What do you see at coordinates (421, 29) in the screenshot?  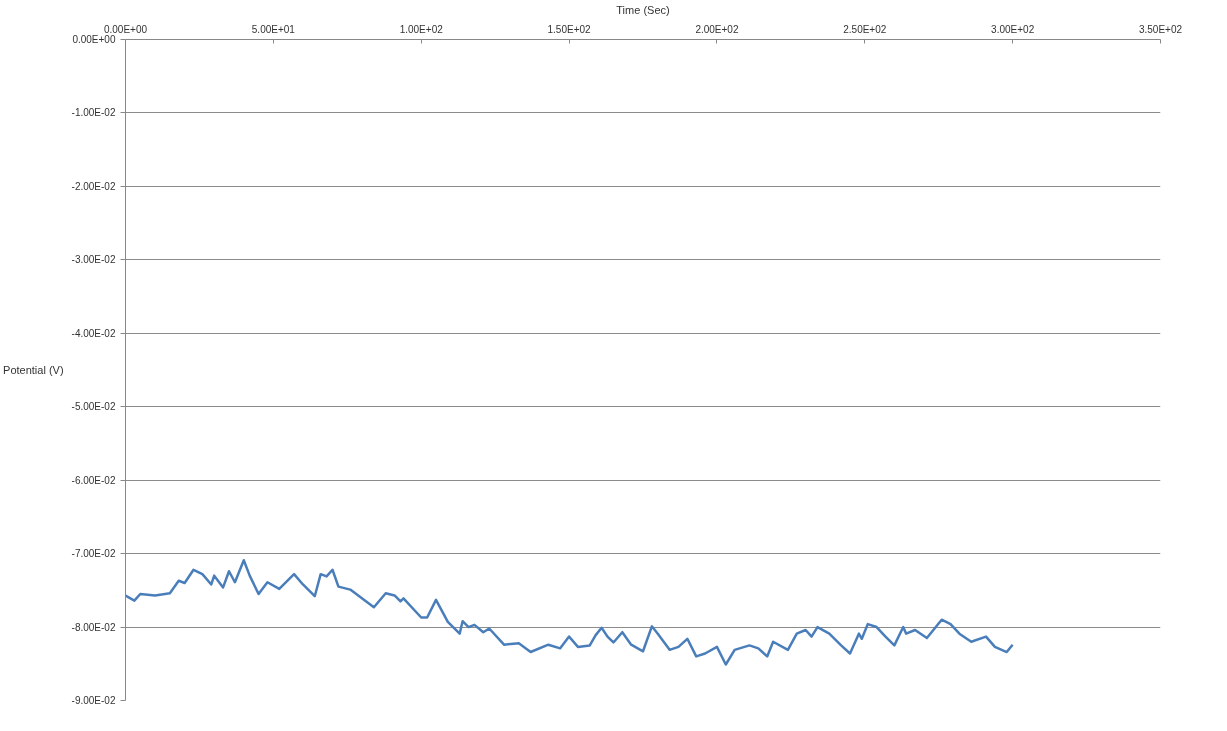 I see `x-tick-label: 1.00E+02` at bounding box center [421, 29].